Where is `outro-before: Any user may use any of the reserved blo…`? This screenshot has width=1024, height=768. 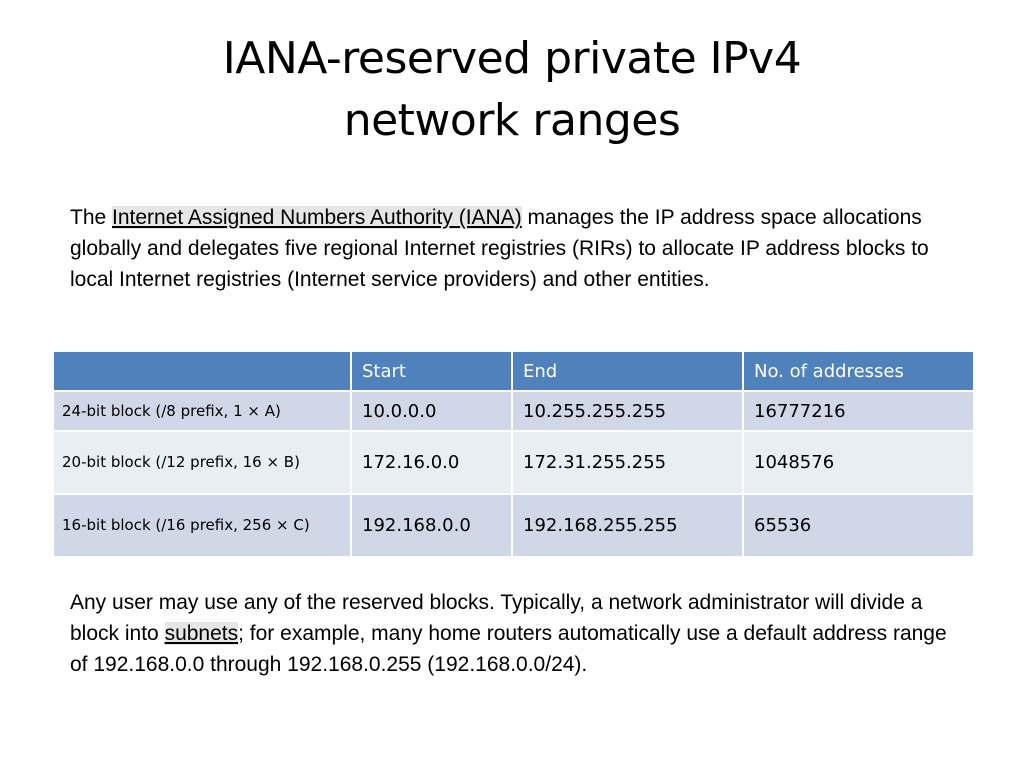 outro-before: Any user may use any of the reserved blo… is located at coordinates (496, 618).